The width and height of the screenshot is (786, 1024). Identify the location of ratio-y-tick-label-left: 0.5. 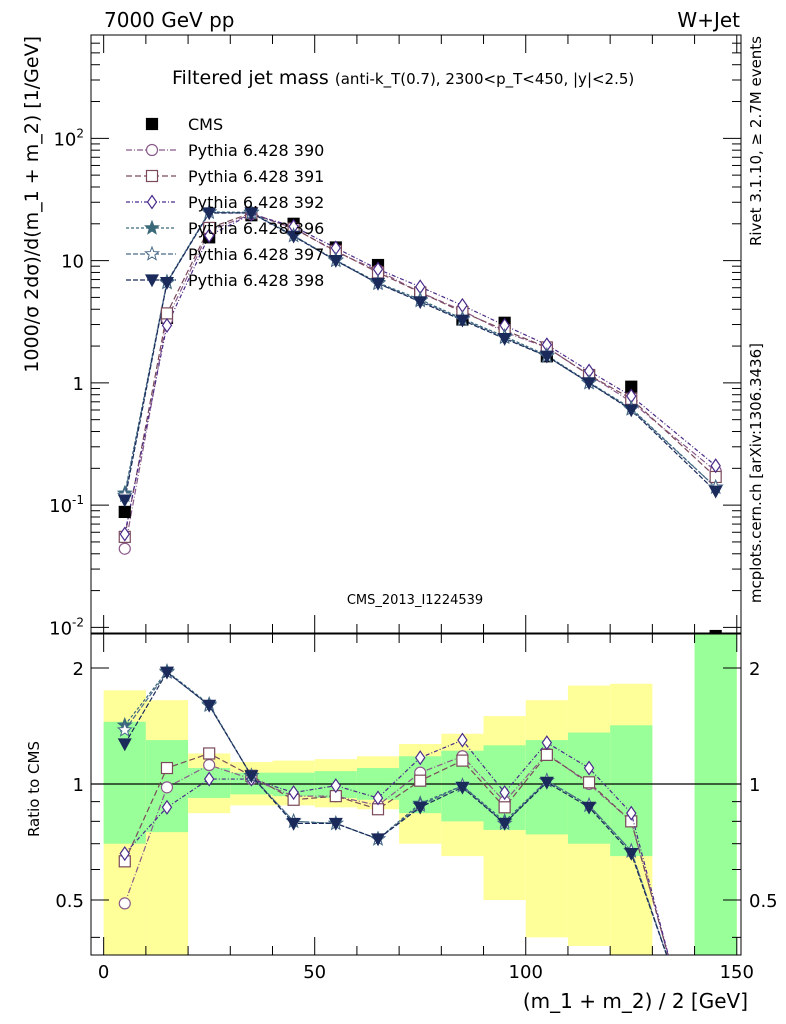
(69, 901).